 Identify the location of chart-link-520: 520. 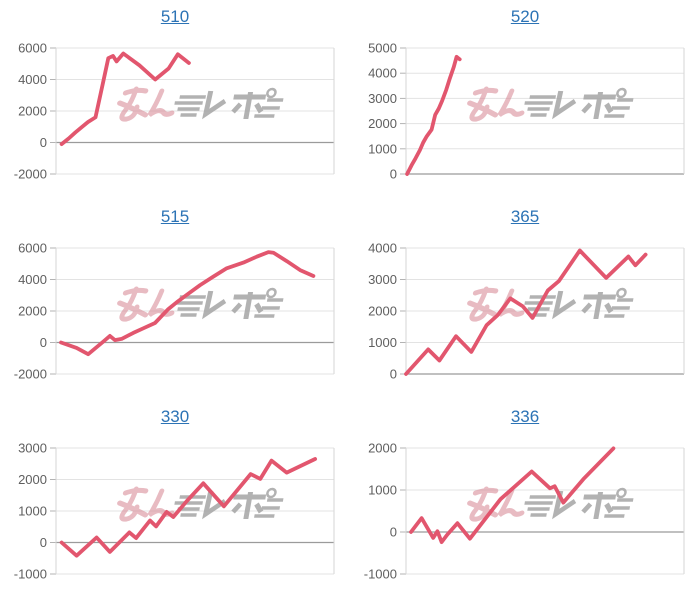
(525, 16).